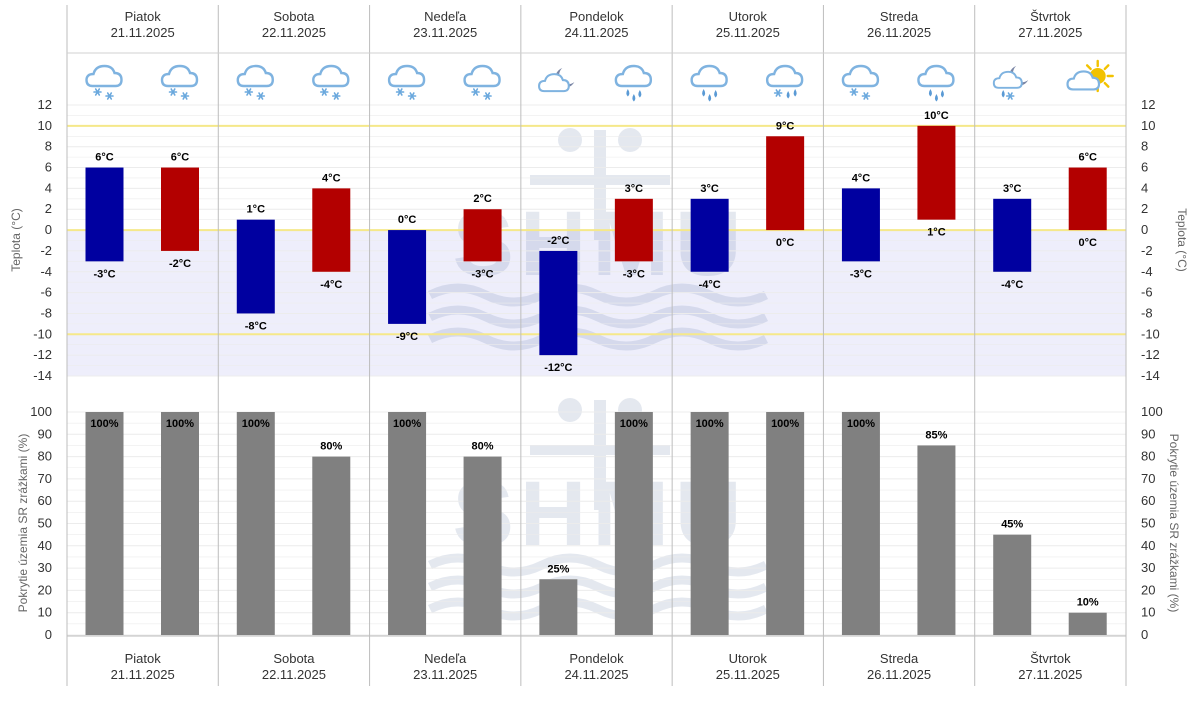 Image resolution: width=1200 pixels, height=701 pixels. Describe the element at coordinates (1050, 16) in the screenshot. I see `day-header-name: Štvrtok` at that location.